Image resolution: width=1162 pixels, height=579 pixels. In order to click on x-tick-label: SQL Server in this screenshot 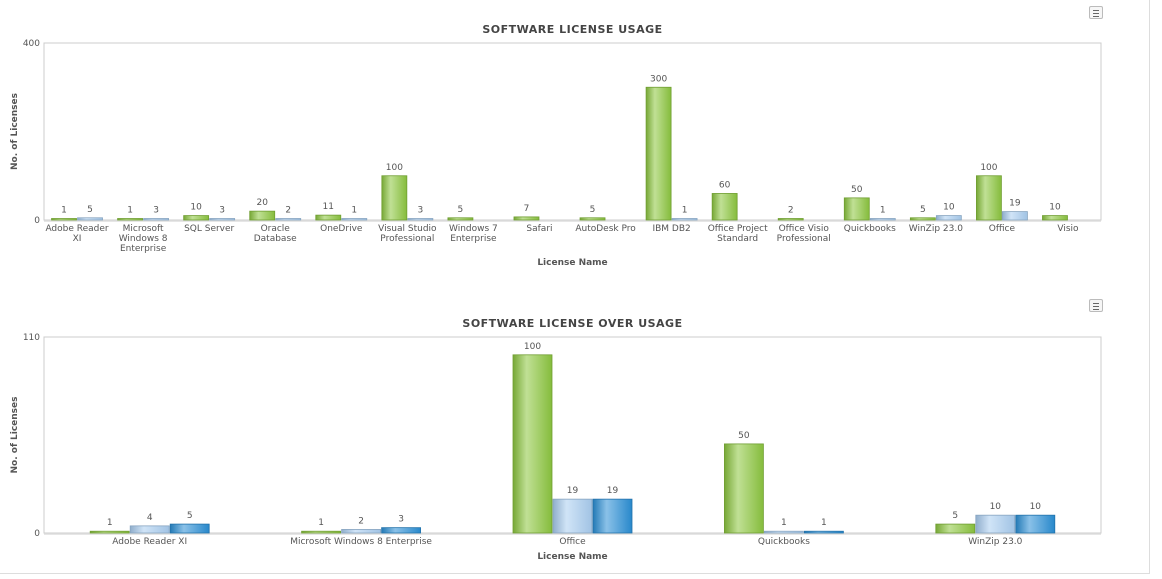, I will do `click(209, 229)`.